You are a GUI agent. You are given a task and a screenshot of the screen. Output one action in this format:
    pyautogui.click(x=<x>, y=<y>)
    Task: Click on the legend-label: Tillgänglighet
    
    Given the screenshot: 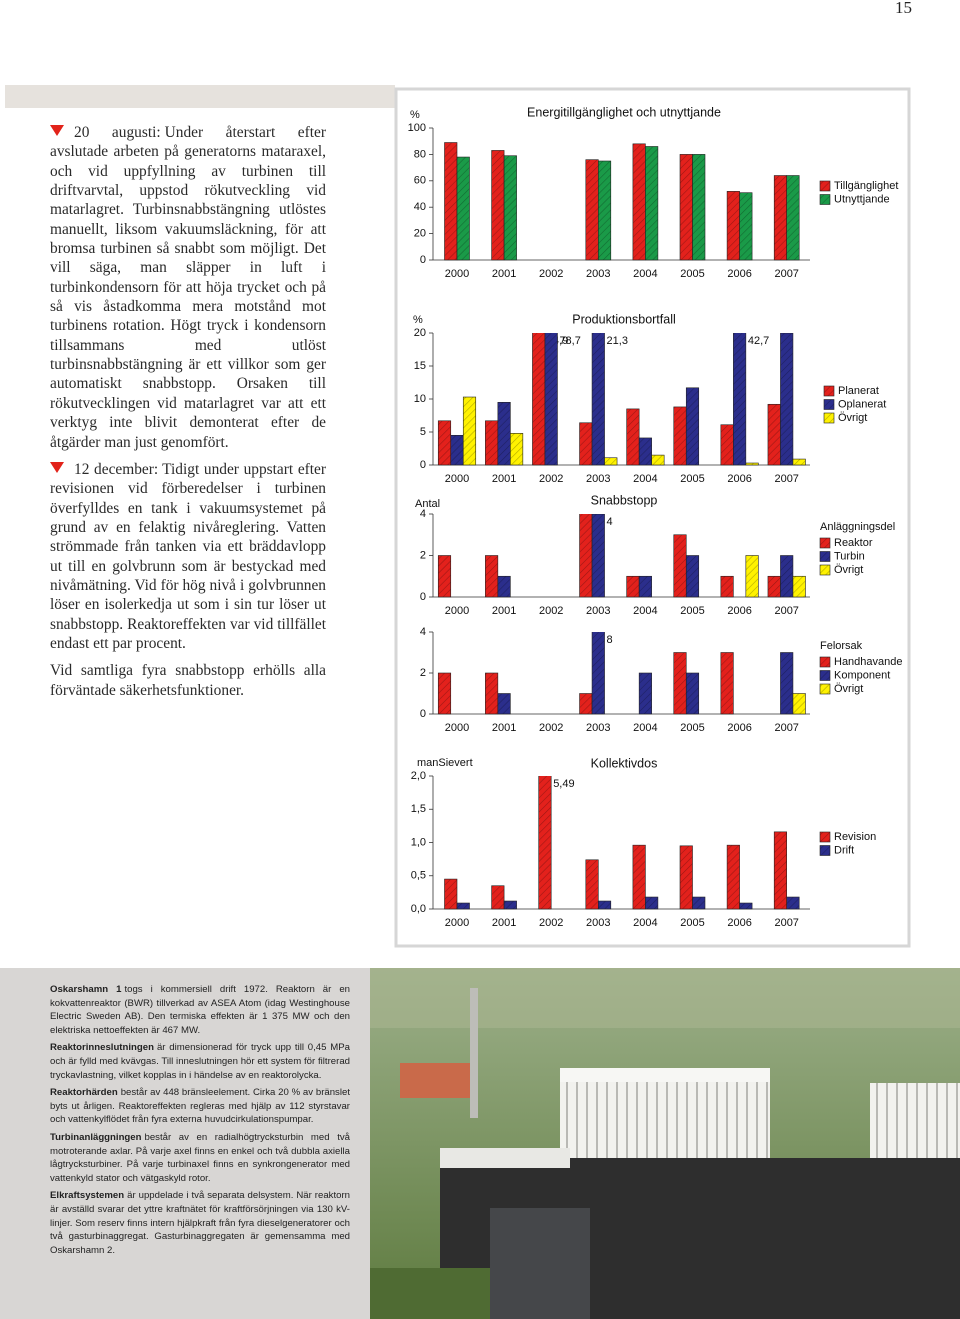 What is the action you would take?
    pyautogui.click(x=866, y=186)
    